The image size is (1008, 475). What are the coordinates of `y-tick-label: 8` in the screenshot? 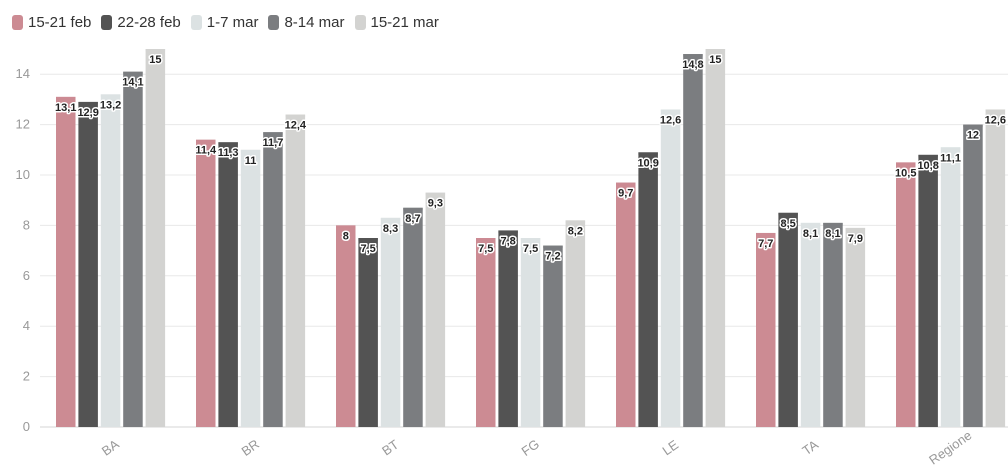 It's located at (26, 224).